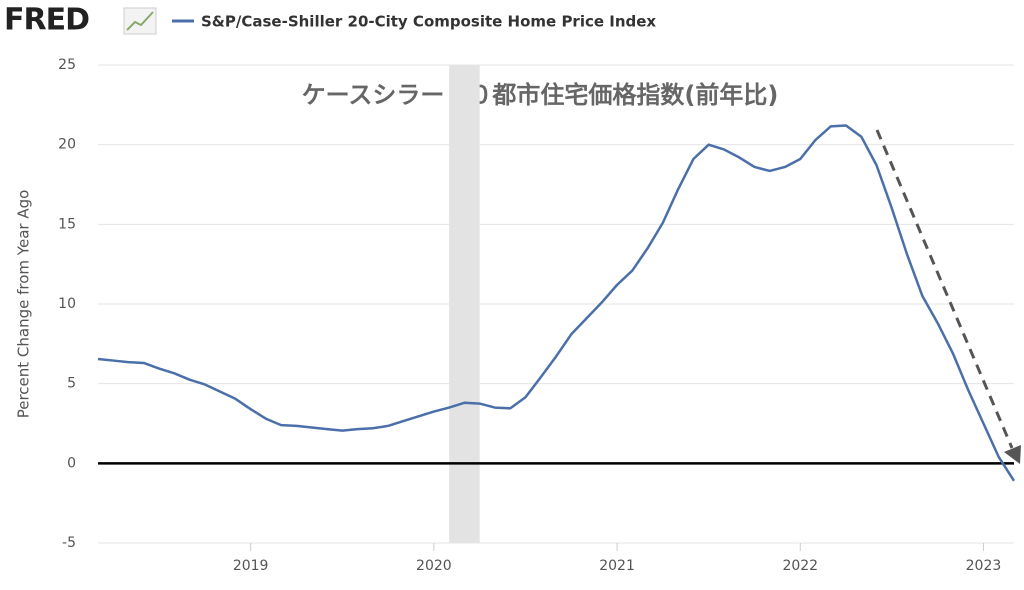  What do you see at coordinates (948, 296) in the screenshot?
I see `arrow` at bounding box center [948, 296].